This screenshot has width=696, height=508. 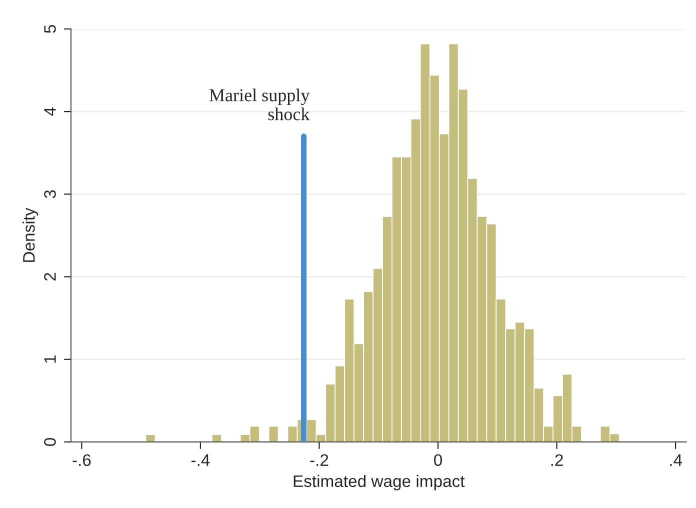 What do you see at coordinates (50, 442) in the screenshot?
I see `y-tick-label: 0` at bounding box center [50, 442].